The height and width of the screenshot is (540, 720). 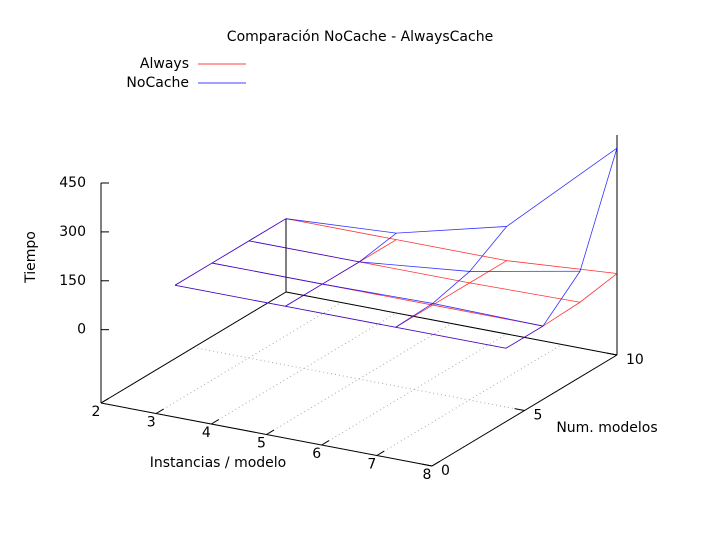 I want to click on z-axis-label: Tiempo, so click(x=31, y=257).